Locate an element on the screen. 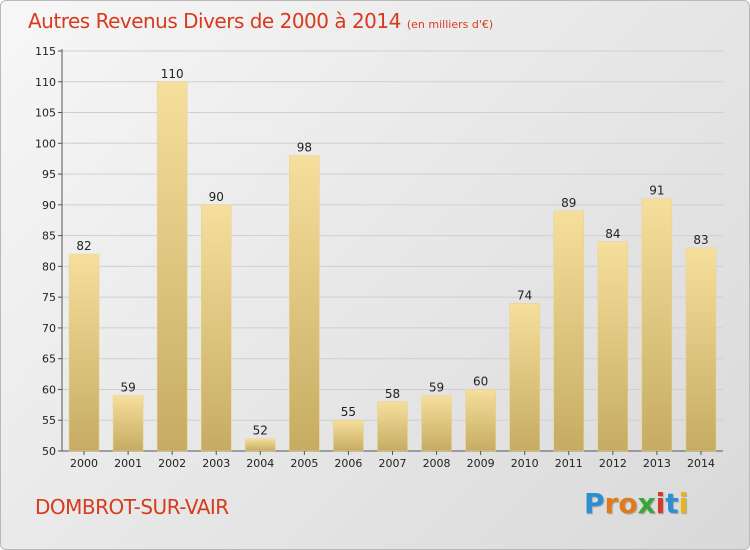 This screenshot has width=750, height=550. x-tick-label-2005: 2005 is located at coordinates (304, 463).